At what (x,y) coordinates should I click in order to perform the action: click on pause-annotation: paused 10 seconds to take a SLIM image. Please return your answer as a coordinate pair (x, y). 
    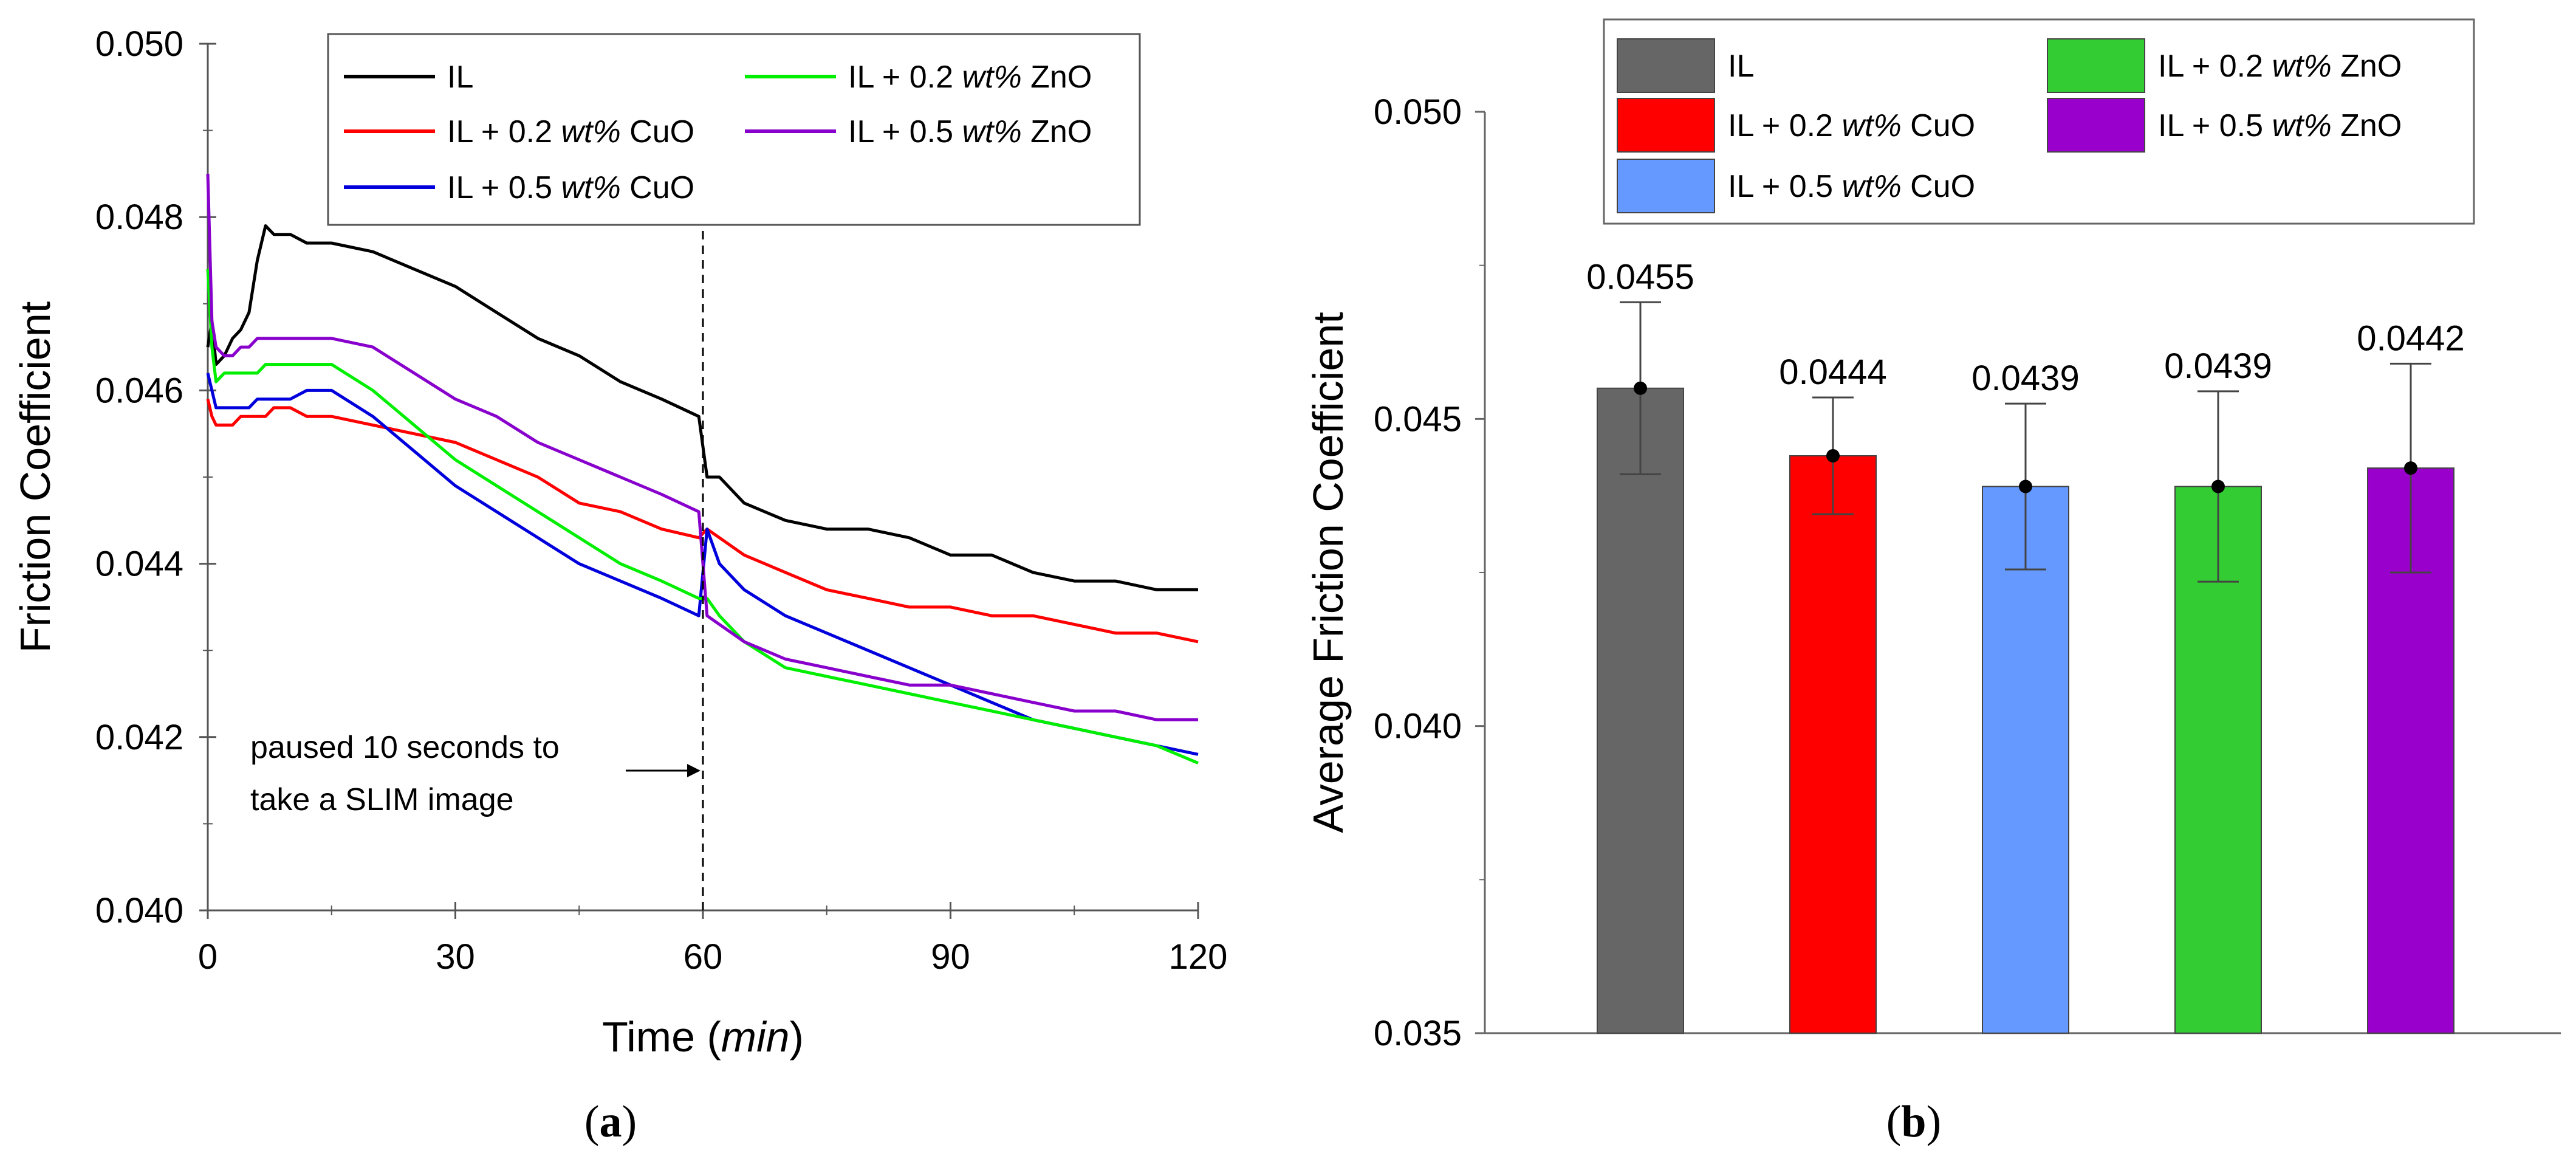
    Looking at the image, I should click on (477, 570).